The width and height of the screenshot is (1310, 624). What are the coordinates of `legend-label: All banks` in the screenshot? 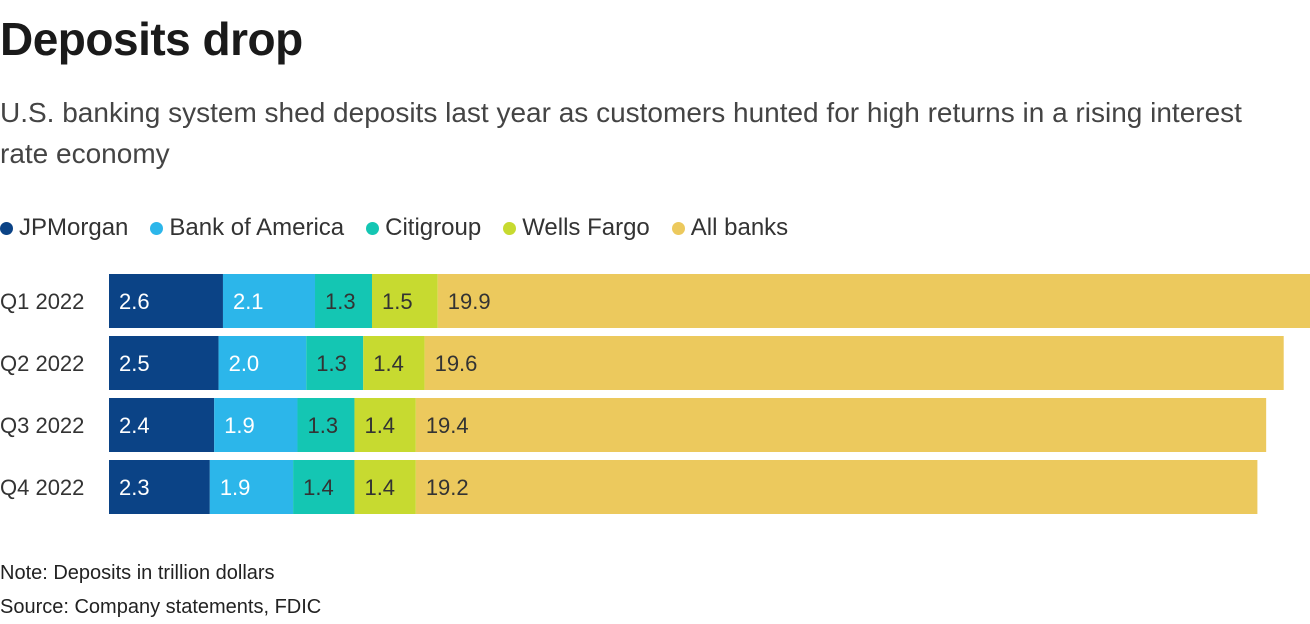 It's located at (739, 227).